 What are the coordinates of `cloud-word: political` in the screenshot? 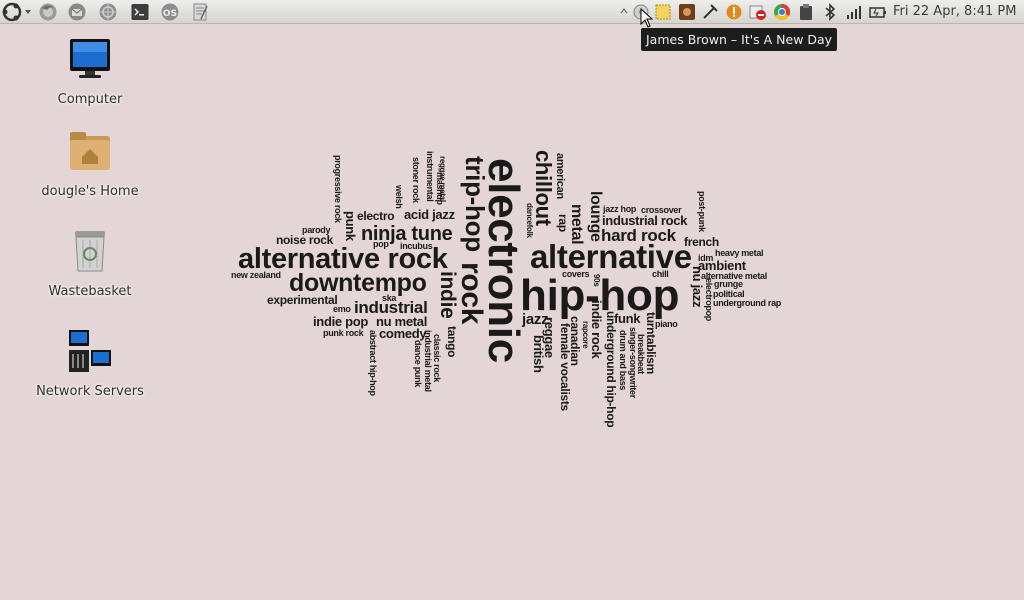 It's located at (729, 294).